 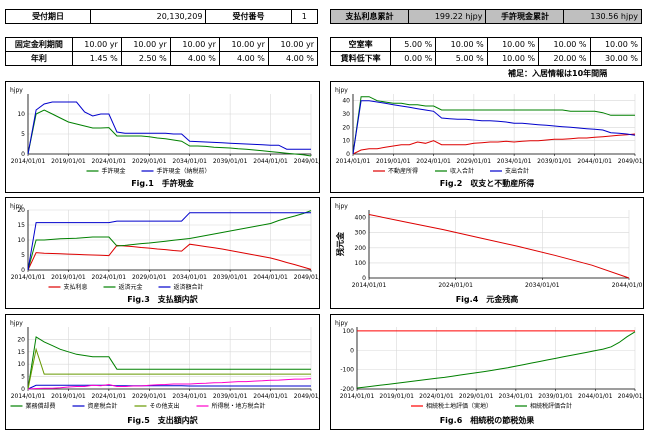 I want to click on legend-label: 返済額合計, so click(x=189, y=287).